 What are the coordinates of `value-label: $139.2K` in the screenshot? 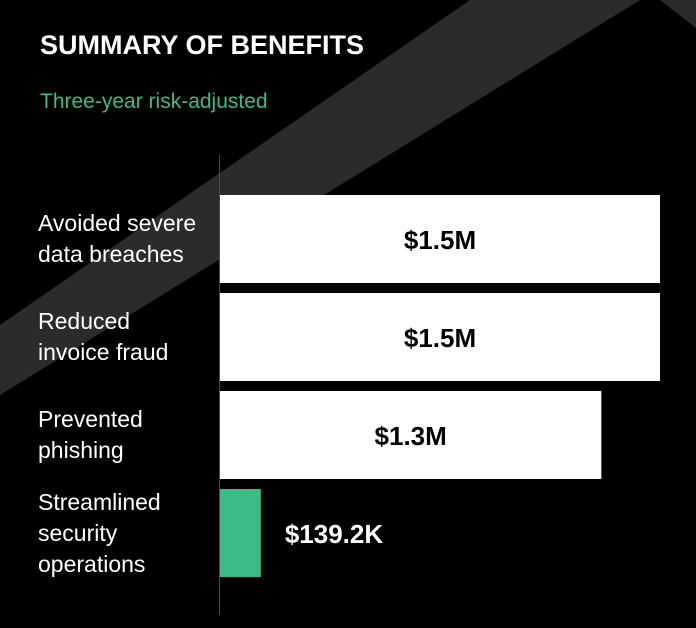 It's located at (334, 534).